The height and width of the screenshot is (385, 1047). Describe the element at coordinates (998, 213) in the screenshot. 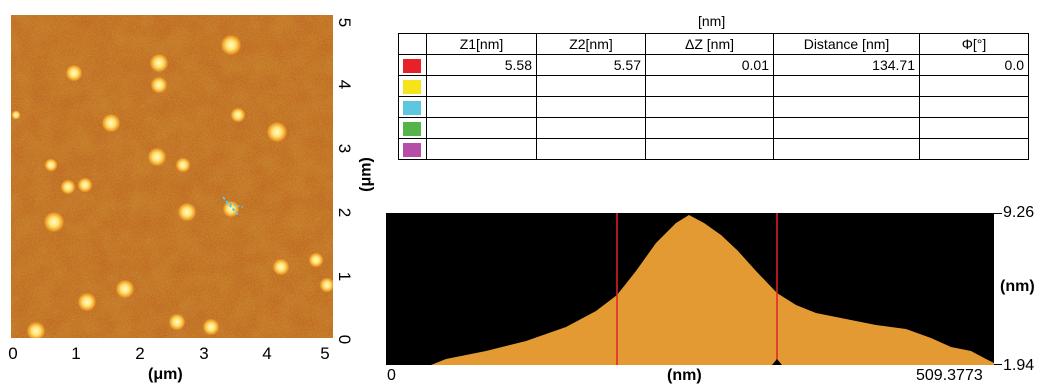

I see `y-max-tick` at that location.